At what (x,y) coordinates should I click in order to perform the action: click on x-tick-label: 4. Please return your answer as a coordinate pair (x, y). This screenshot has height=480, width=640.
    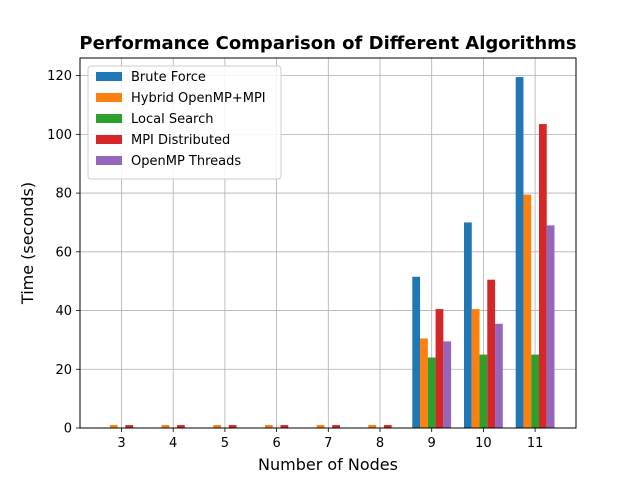
    Looking at the image, I should click on (173, 443).